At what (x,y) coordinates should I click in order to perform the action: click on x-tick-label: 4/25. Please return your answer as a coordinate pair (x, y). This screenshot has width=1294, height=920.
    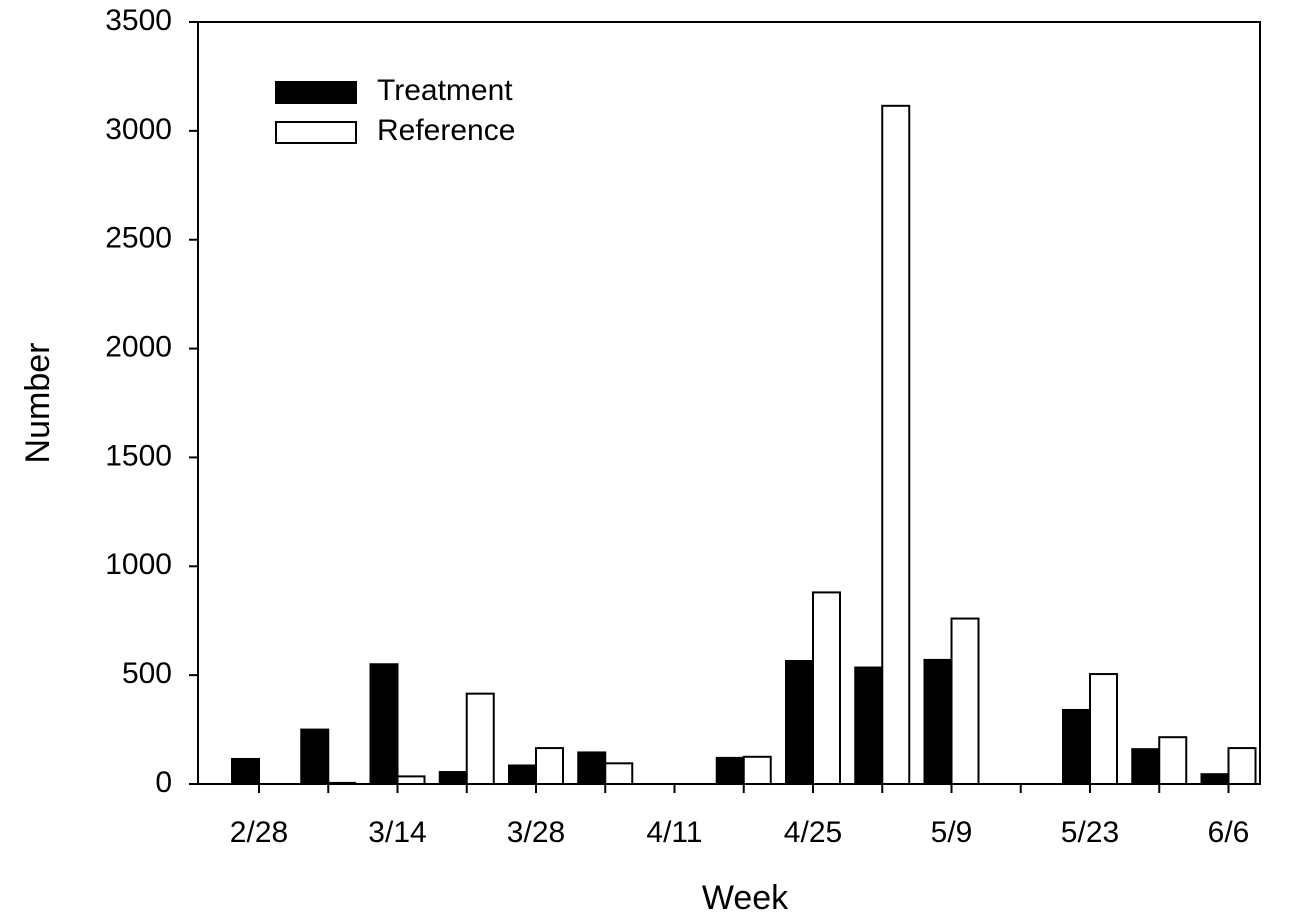
    Looking at the image, I should click on (813, 832).